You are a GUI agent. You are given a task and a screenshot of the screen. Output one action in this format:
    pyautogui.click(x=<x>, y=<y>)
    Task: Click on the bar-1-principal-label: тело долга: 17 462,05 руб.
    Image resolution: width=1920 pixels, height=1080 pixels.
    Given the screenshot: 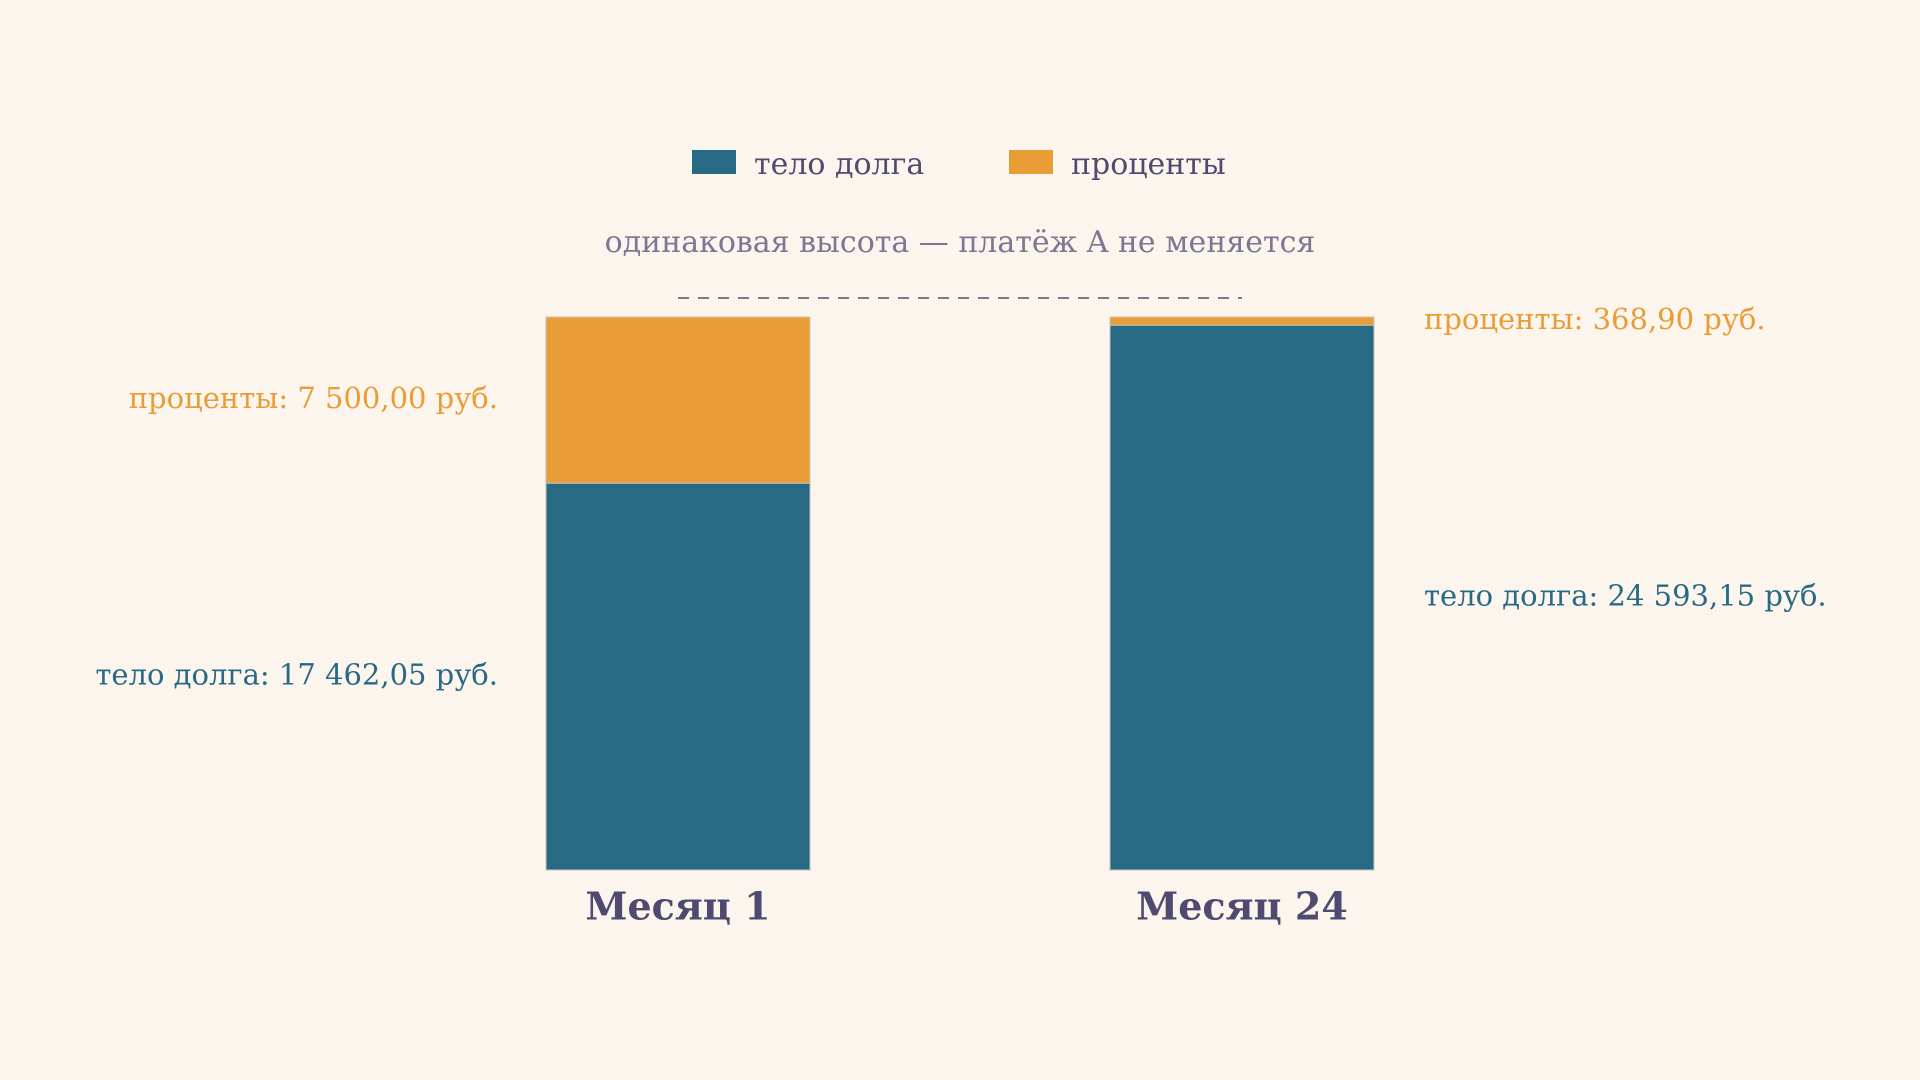 What is the action you would take?
    pyautogui.click(x=296, y=675)
    